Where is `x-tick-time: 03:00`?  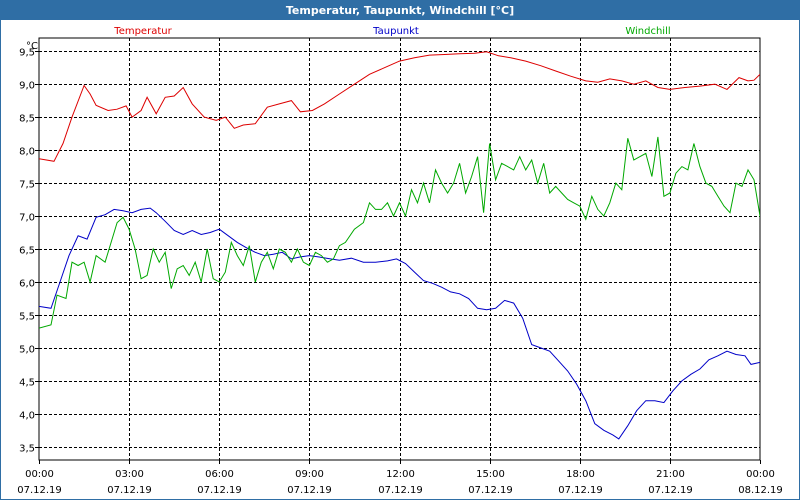 x-tick-time: 03:00 is located at coordinates (129, 474).